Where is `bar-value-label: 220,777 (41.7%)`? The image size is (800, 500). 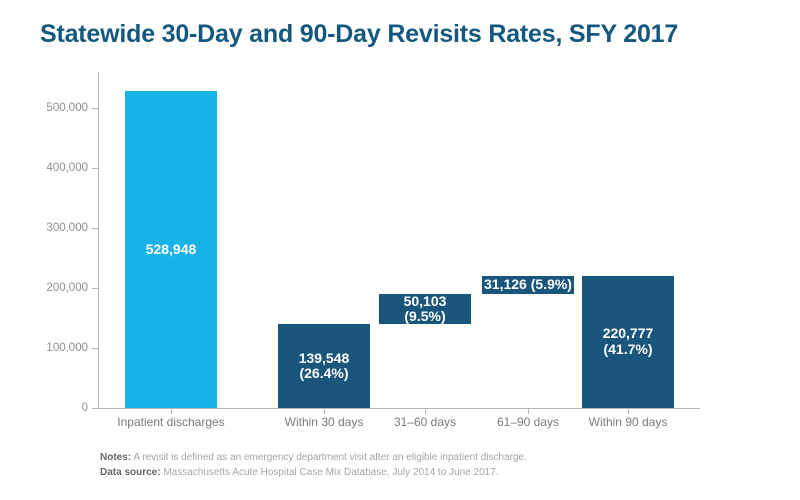 bar-value-label: 220,777 (41.7%) is located at coordinates (628, 341).